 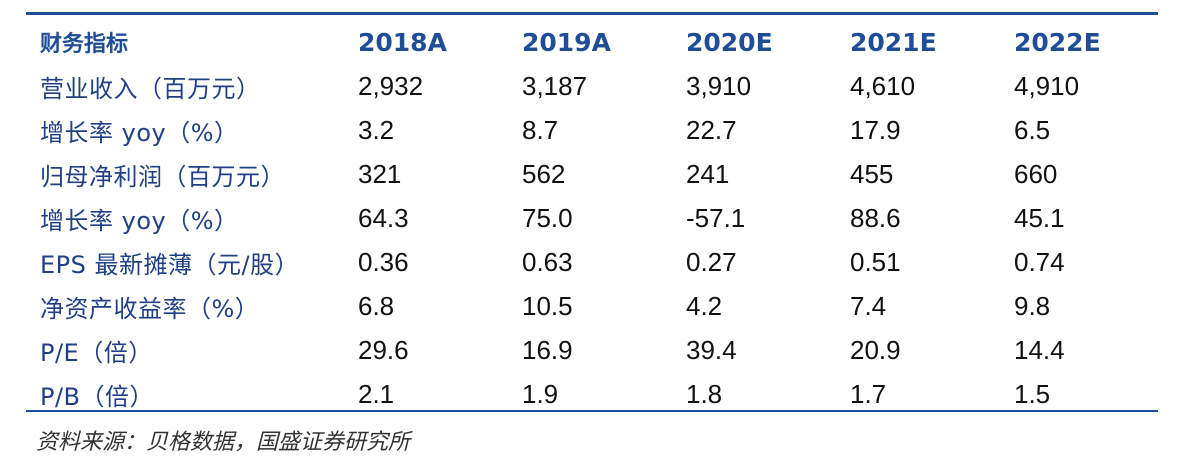 I want to click on table-cell: 64.3, so click(x=383, y=217).